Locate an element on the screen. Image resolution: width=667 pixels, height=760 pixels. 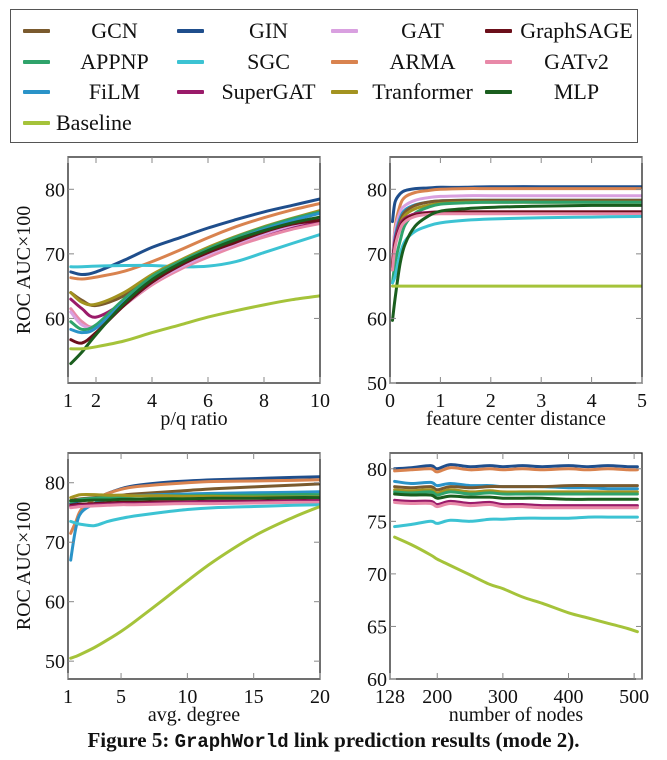
x-tick-label: 128 is located at coordinates (390, 697).